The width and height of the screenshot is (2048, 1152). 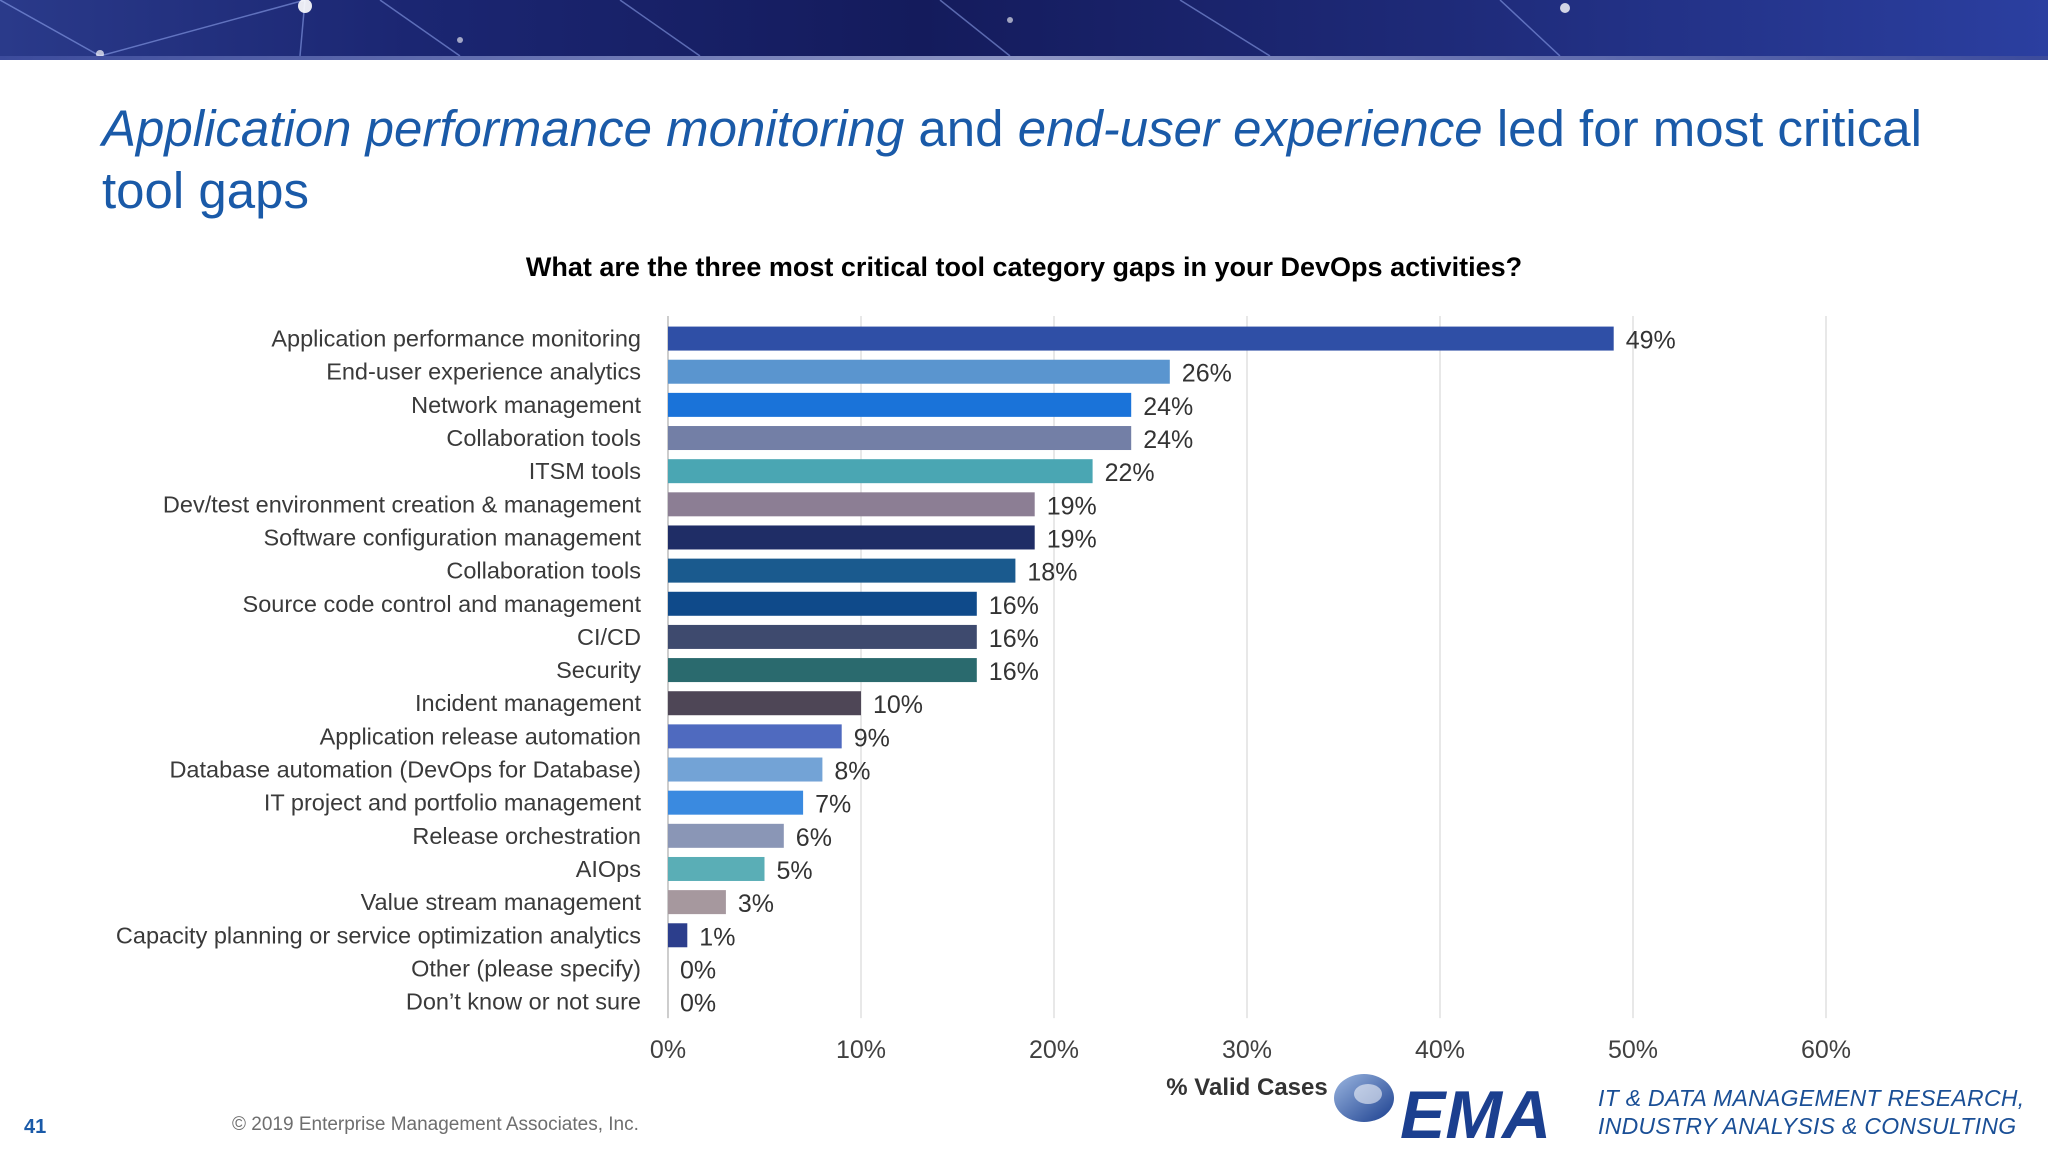 What do you see at coordinates (1651, 341) in the screenshot?
I see `value-label: 49%` at bounding box center [1651, 341].